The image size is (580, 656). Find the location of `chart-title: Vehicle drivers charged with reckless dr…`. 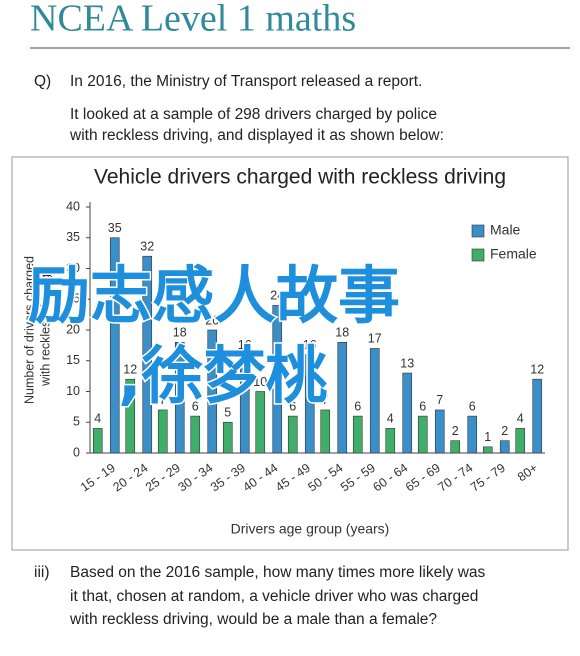

chart-title: Vehicle drivers charged with reckless dr… is located at coordinates (300, 177).